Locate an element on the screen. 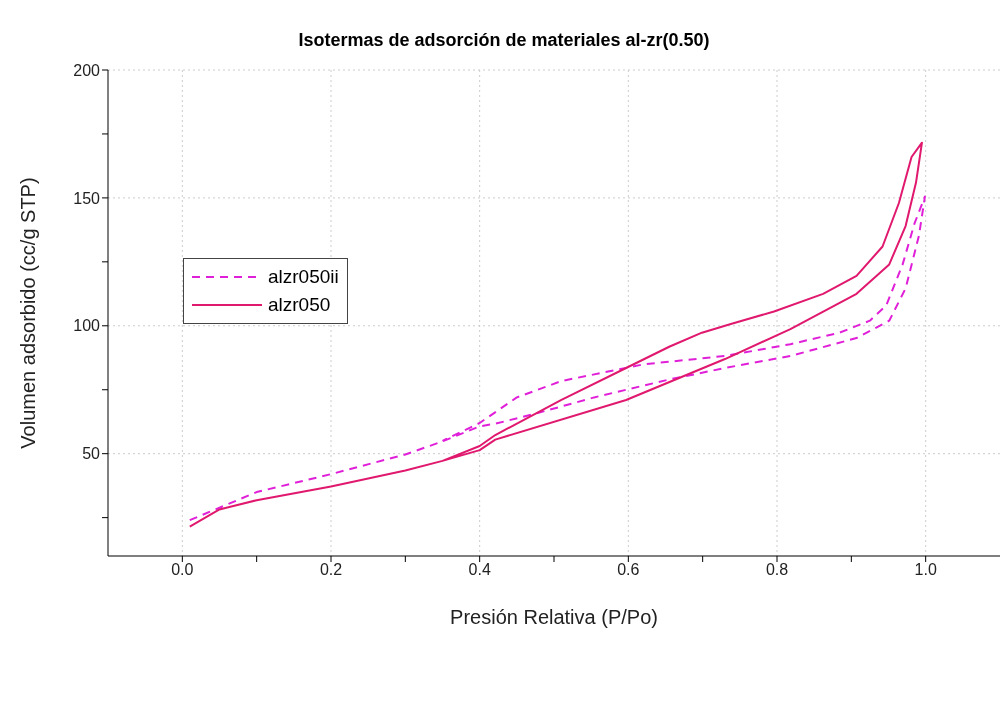  x-tick-label: 1.0 is located at coordinates (925, 570).